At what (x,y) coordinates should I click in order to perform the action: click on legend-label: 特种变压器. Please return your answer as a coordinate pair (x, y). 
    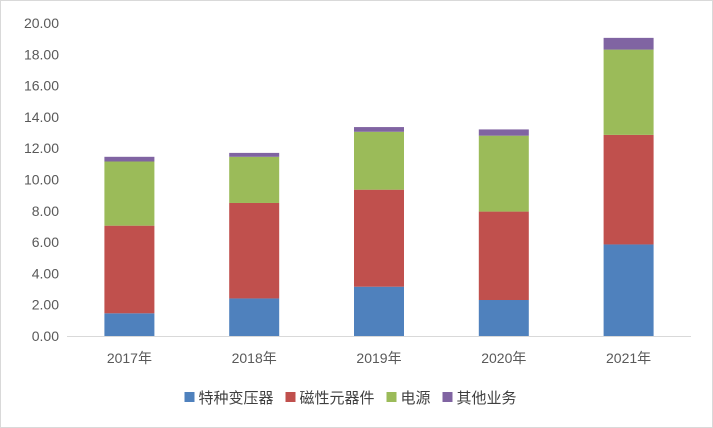
    Looking at the image, I should click on (236, 398).